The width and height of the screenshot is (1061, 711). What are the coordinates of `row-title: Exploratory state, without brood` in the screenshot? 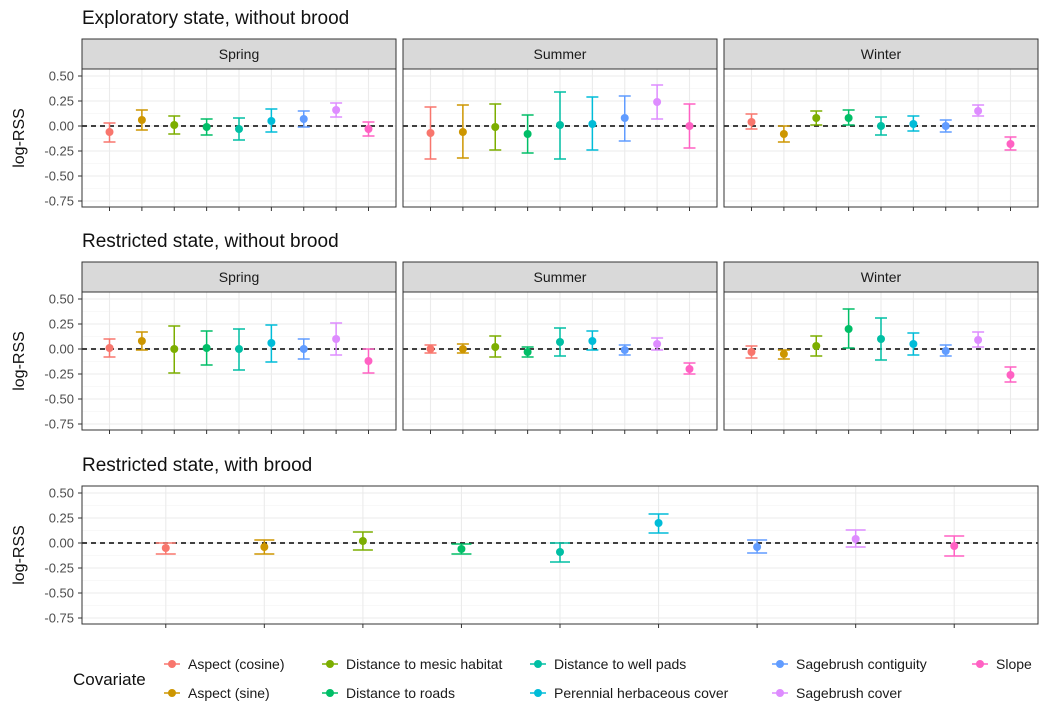 It's located at (215, 18).